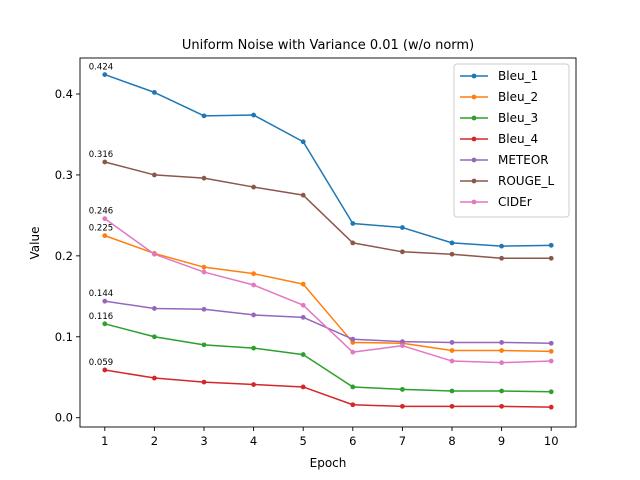 The height and width of the screenshot is (480, 640). I want to click on y-tick-label: 0.1, so click(64, 337).